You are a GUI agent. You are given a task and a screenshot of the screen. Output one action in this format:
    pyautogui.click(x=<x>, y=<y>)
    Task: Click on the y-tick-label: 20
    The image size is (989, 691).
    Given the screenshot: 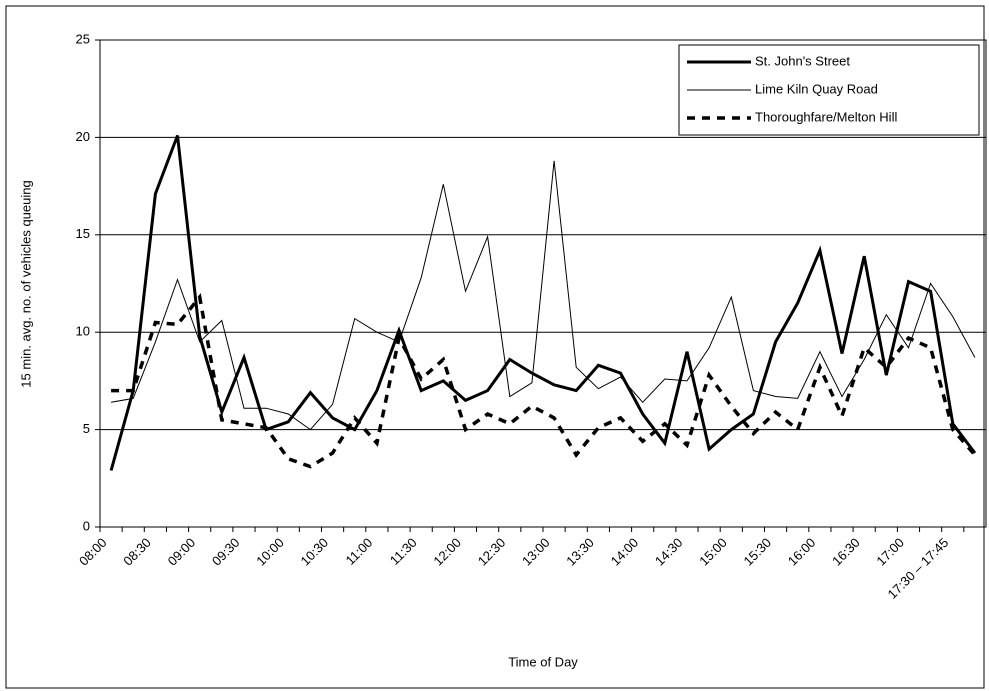 What is the action you would take?
    pyautogui.click(x=83, y=136)
    